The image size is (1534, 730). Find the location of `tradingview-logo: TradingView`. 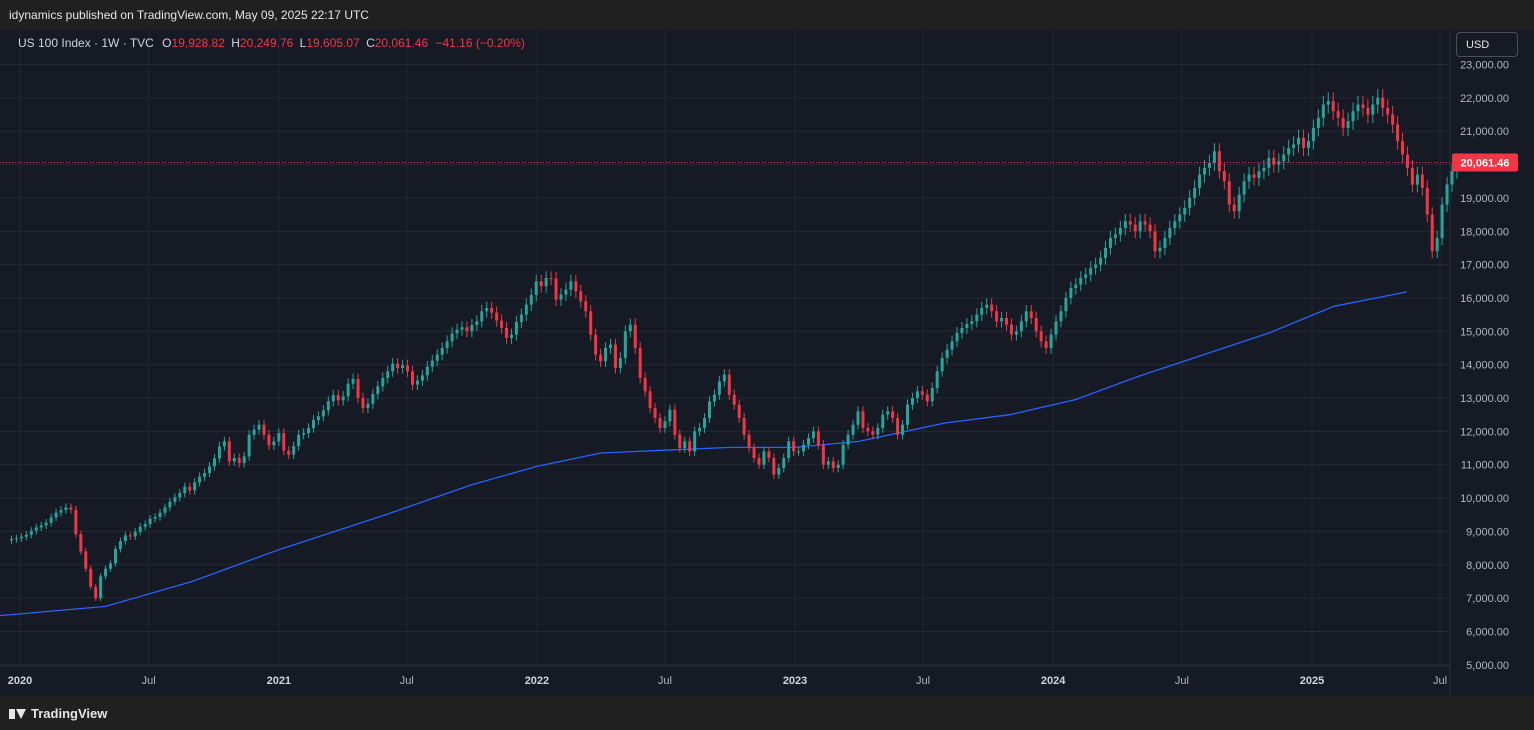

tradingview-logo: TradingView is located at coordinates (58, 713).